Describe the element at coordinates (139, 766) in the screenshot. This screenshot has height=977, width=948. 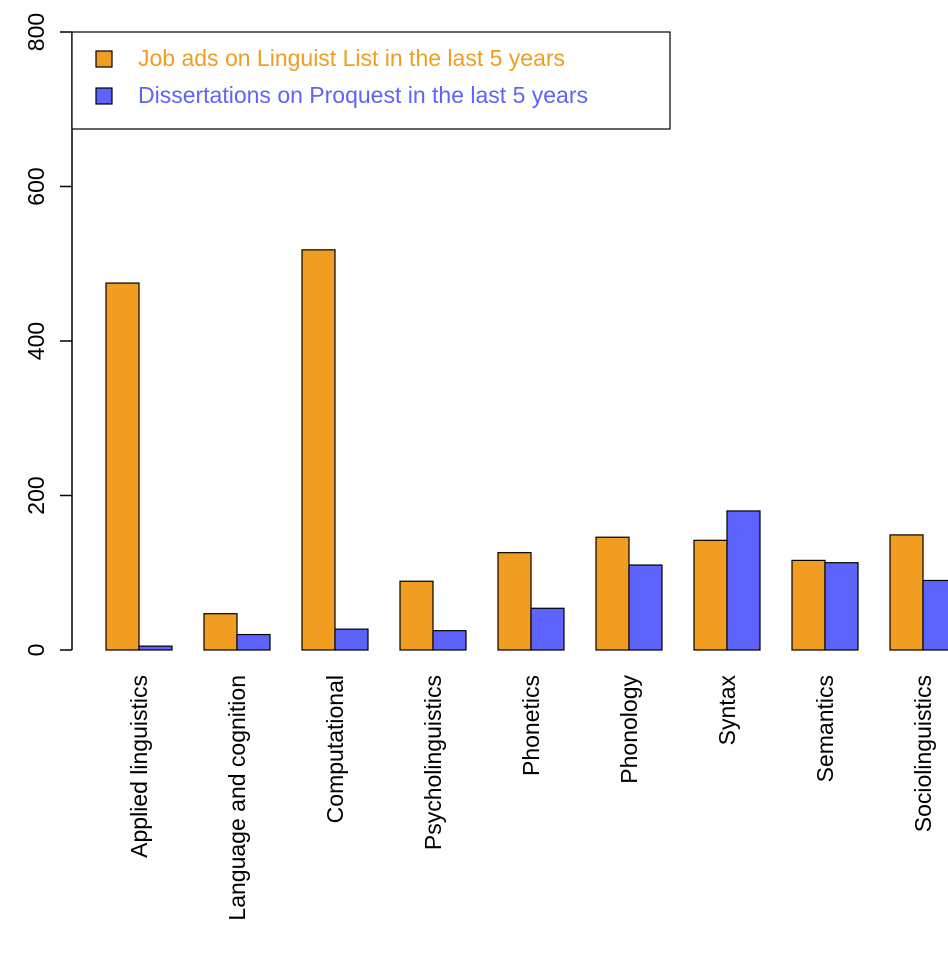
I see `x-category-label: Applied linguistics` at that location.